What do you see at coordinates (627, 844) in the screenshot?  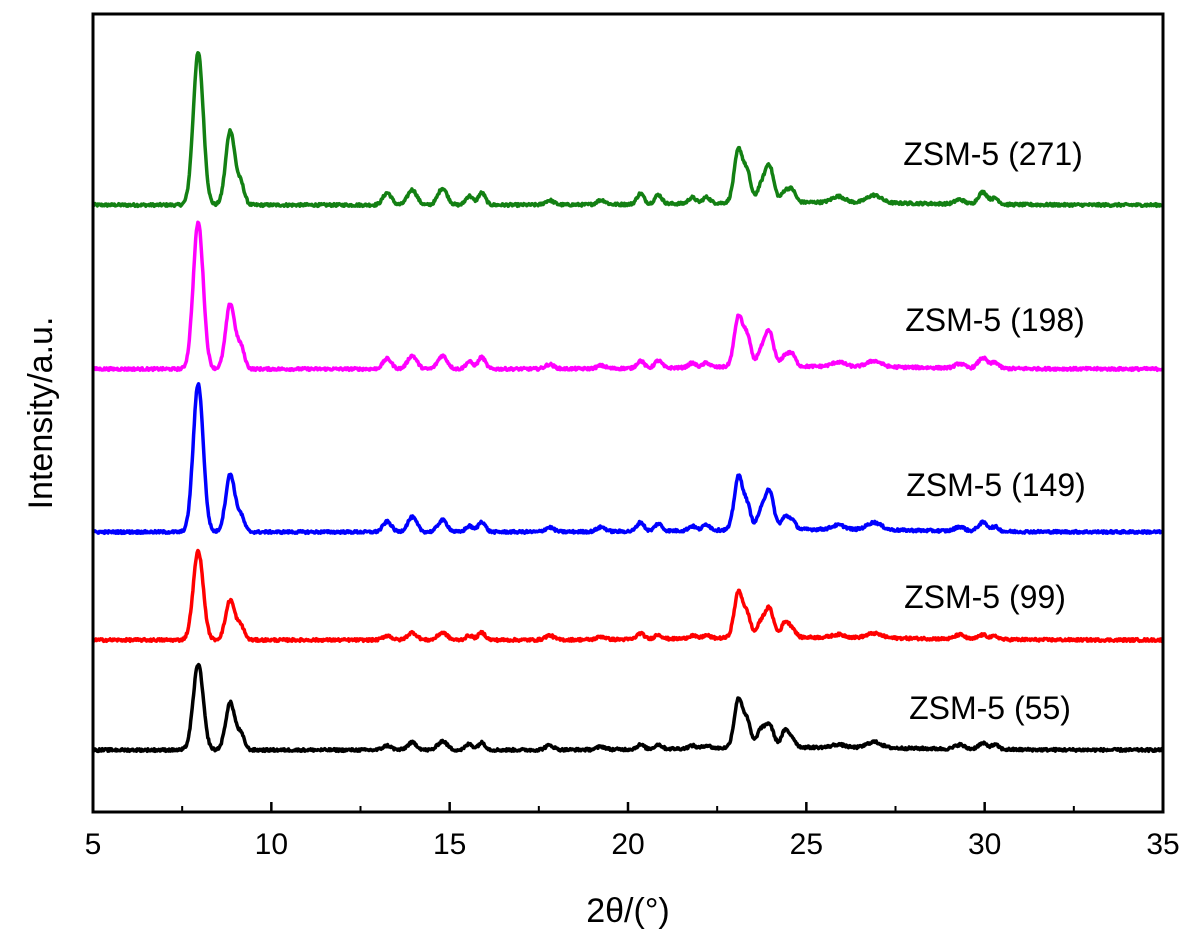 I see `x-tick-label: 20` at bounding box center [627, 844].